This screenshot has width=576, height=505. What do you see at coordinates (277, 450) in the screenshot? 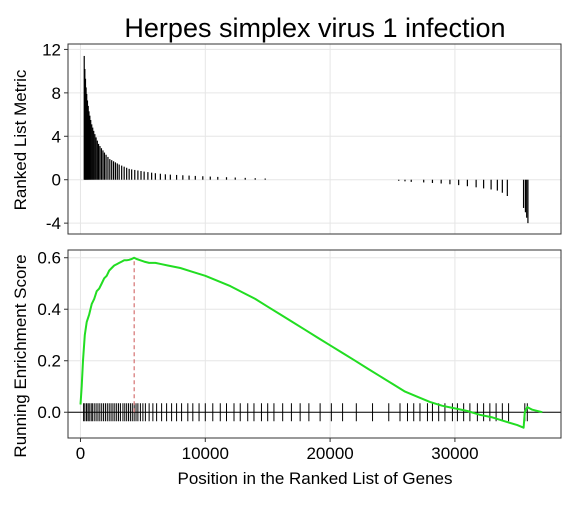
I see `bottom-x-ticks: 0 10000 20000 30000` at bounding box center [277, 450].